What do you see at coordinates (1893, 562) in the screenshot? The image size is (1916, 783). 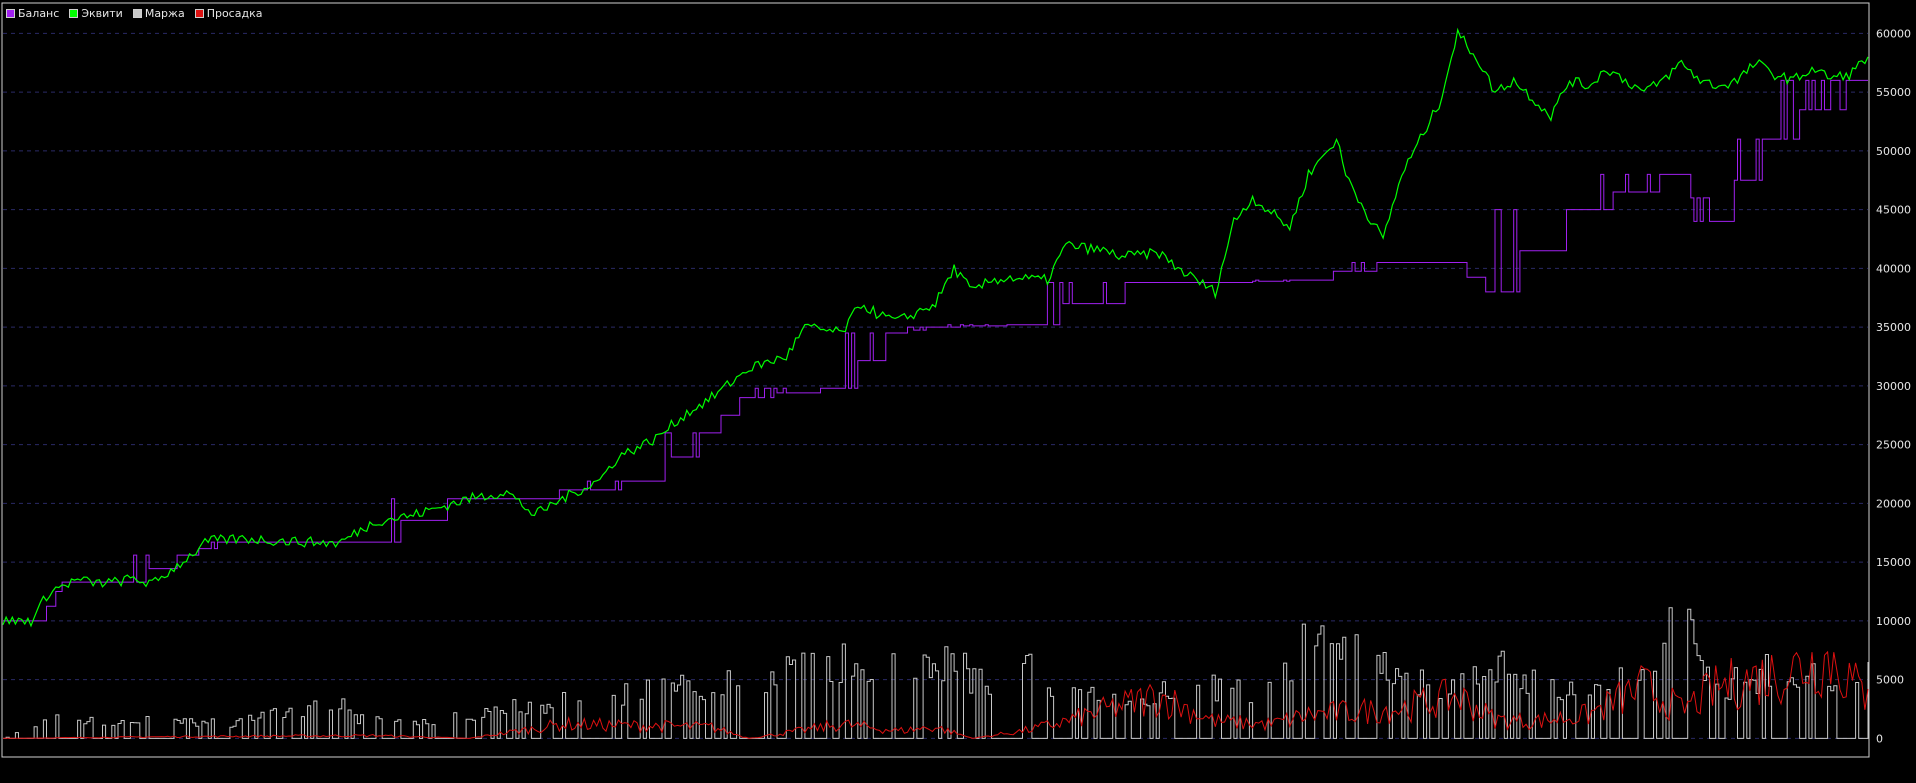 I see `y-tick-label: 15000` at bounding box center [1893, 562].